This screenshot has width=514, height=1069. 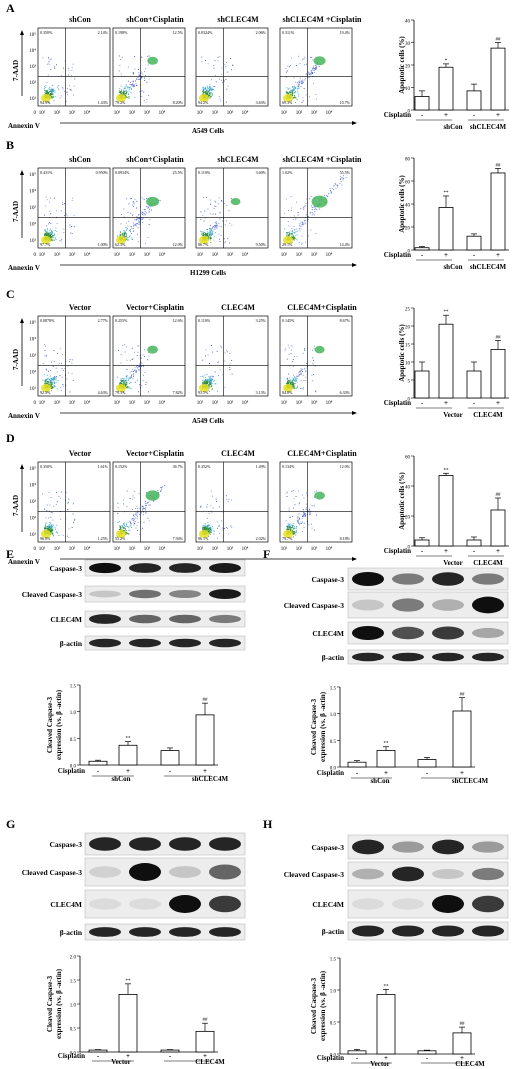 What do you see at coordinates (24, 416) in the screenshot?
I see `x-axis-label-annexin-v: Annexin V` at bounding box center [24, 416].